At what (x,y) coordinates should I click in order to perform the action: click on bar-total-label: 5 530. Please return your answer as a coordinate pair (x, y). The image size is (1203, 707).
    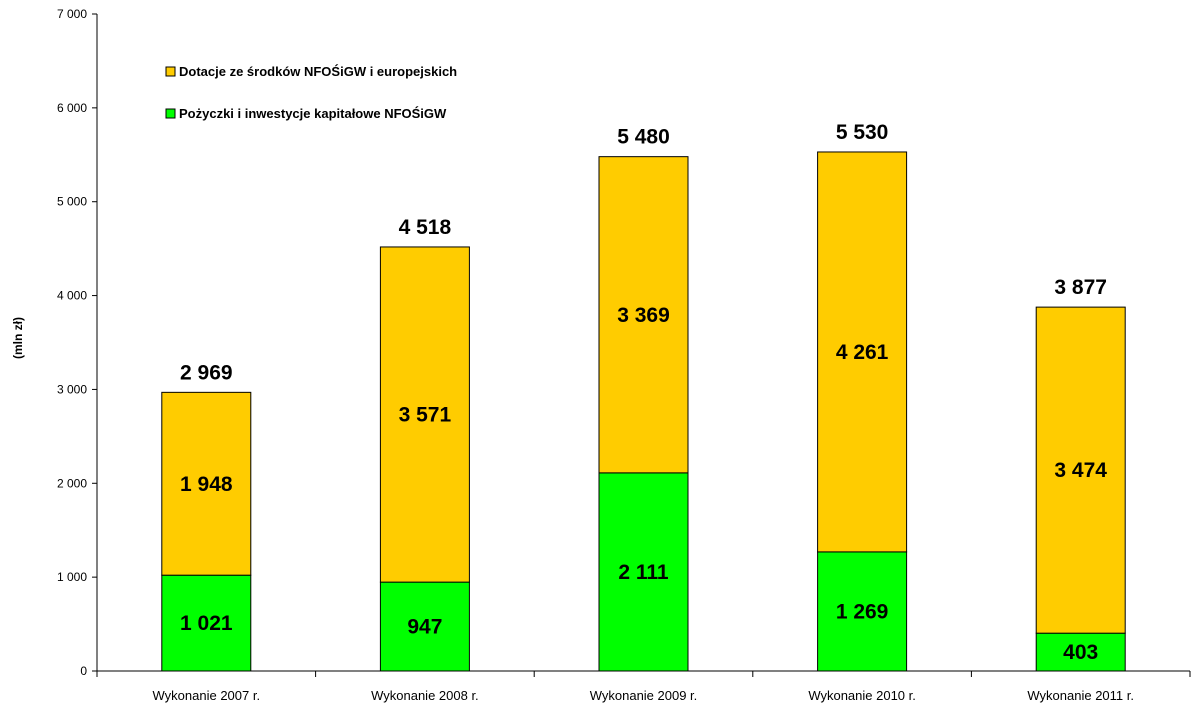
    Looking at the image, I should click on (862, 132).